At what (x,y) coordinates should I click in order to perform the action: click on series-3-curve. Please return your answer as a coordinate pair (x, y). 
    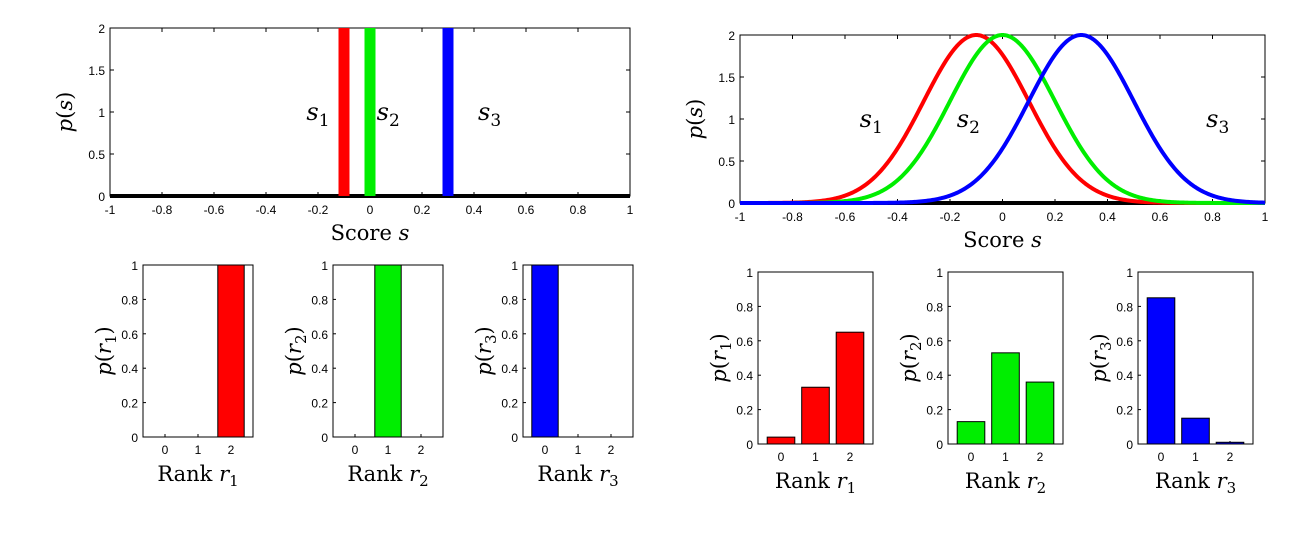
    Looking at the image, I should click on (1002, 119).